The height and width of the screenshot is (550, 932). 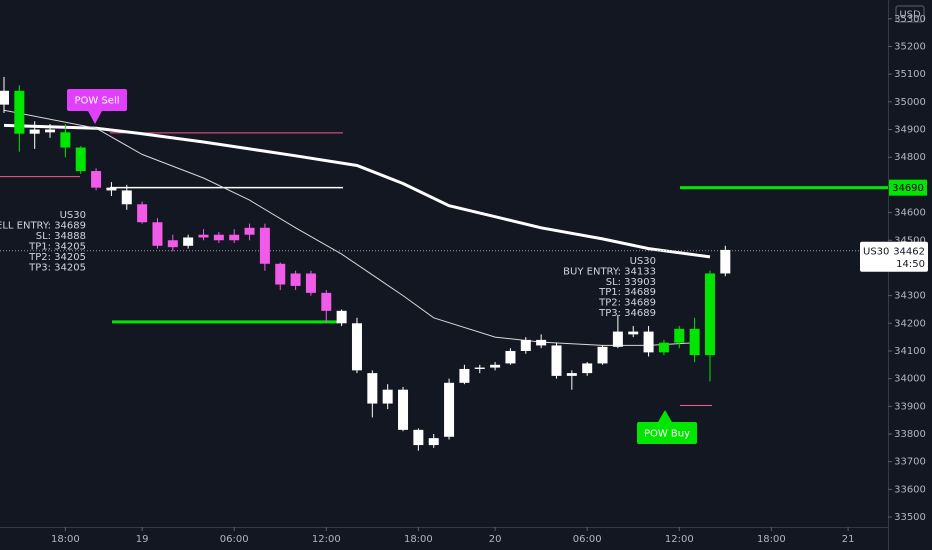 I want to click on y-tick-label: 33500, so click(x=910, y=517).